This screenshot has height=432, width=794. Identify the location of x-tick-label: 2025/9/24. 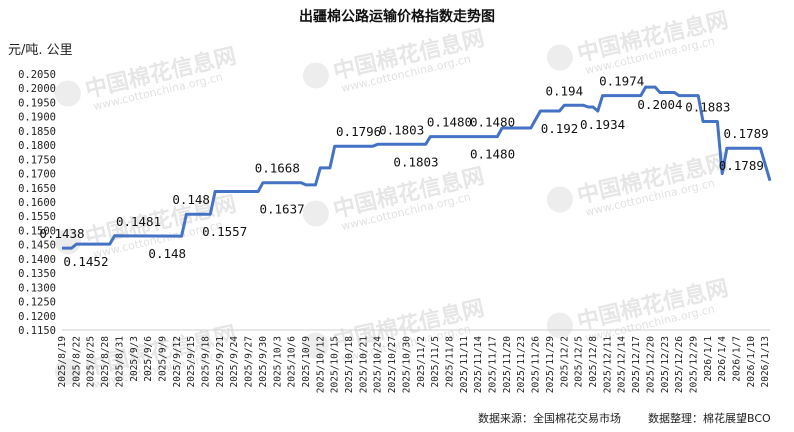
(234, 362).